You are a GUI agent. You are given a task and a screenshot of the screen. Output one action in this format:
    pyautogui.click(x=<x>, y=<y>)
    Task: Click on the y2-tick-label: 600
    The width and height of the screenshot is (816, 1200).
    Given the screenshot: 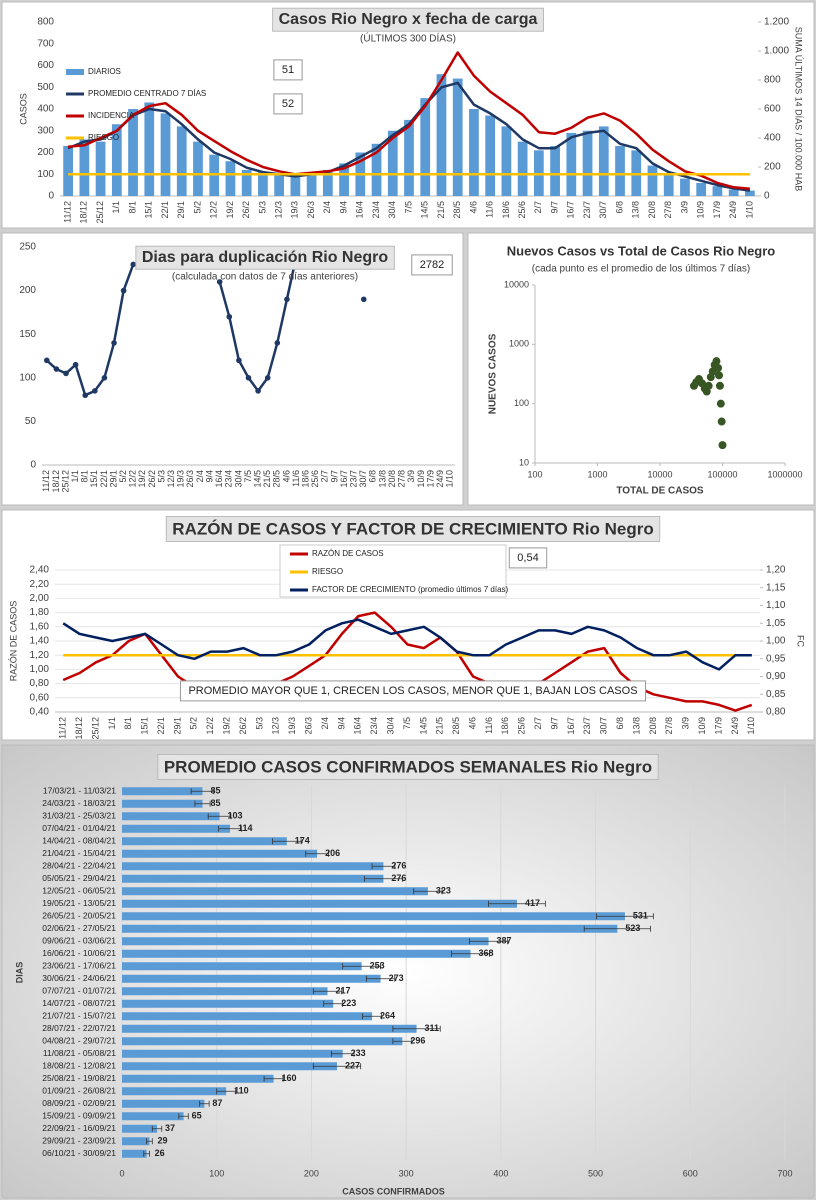 What is the action you would take?
    pyautogui.click(x=772, y=109)
    